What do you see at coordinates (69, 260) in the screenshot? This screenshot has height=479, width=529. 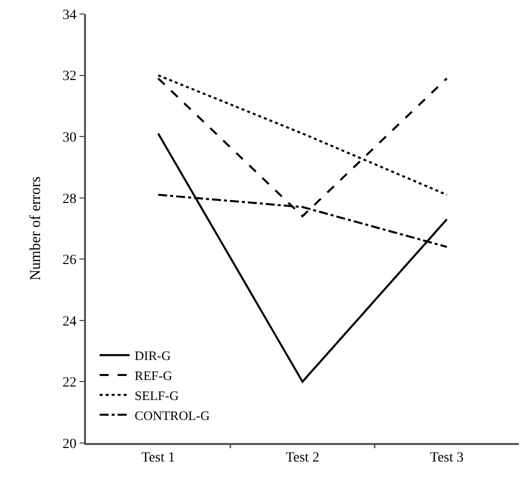 I see `y-tick-label: 26` at bounding box center [69, 260].